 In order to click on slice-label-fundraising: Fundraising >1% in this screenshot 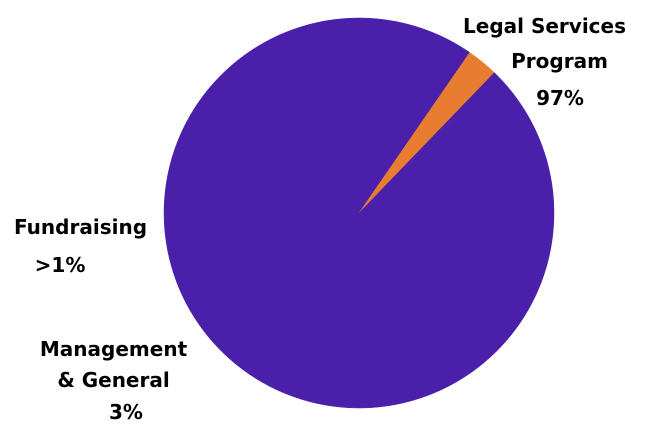, I will do `click(84, 246)`.